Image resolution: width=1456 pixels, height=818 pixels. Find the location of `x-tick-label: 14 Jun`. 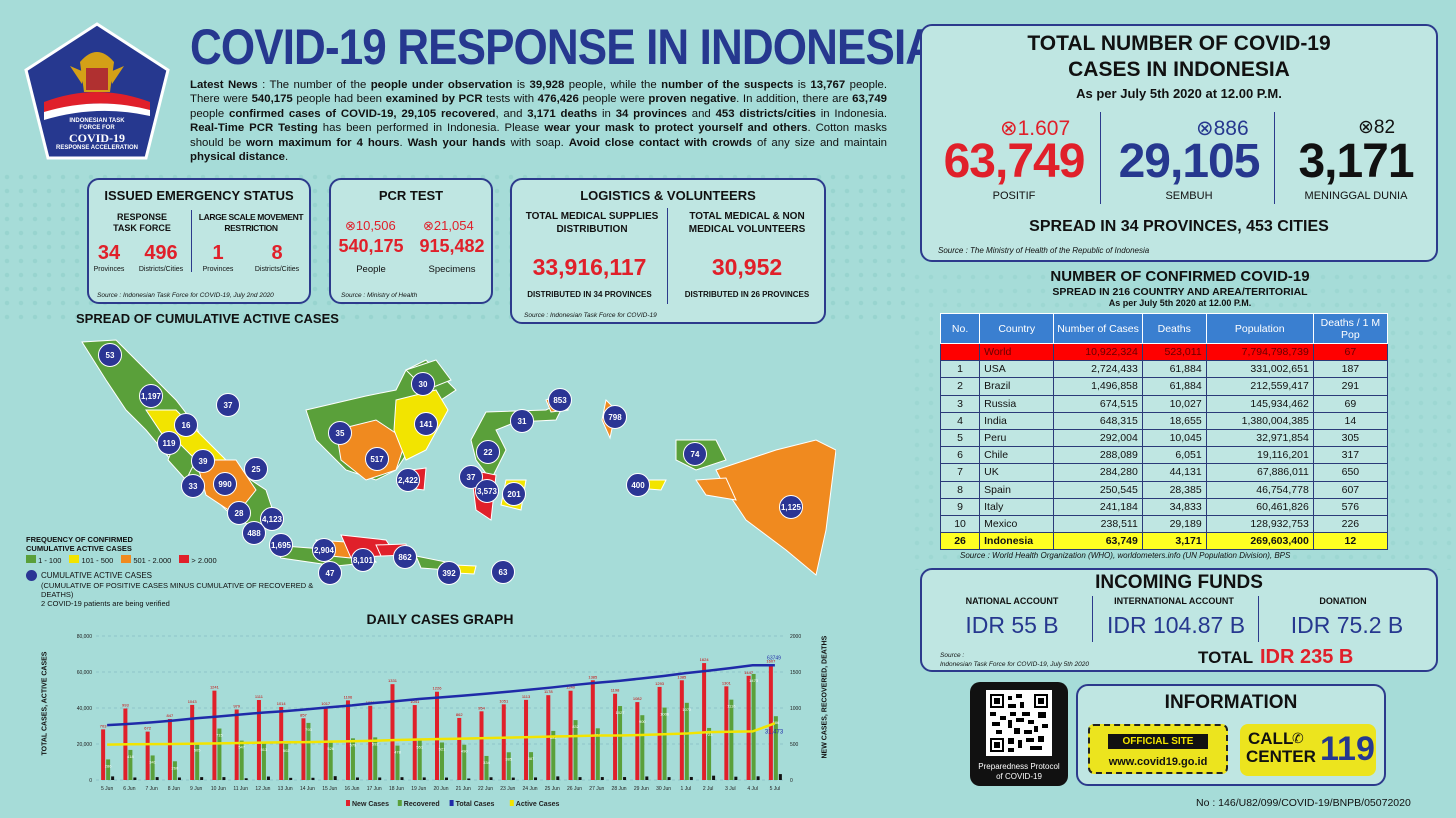

x-tick-label: 14 Jun is located at coordinates (307, 789).